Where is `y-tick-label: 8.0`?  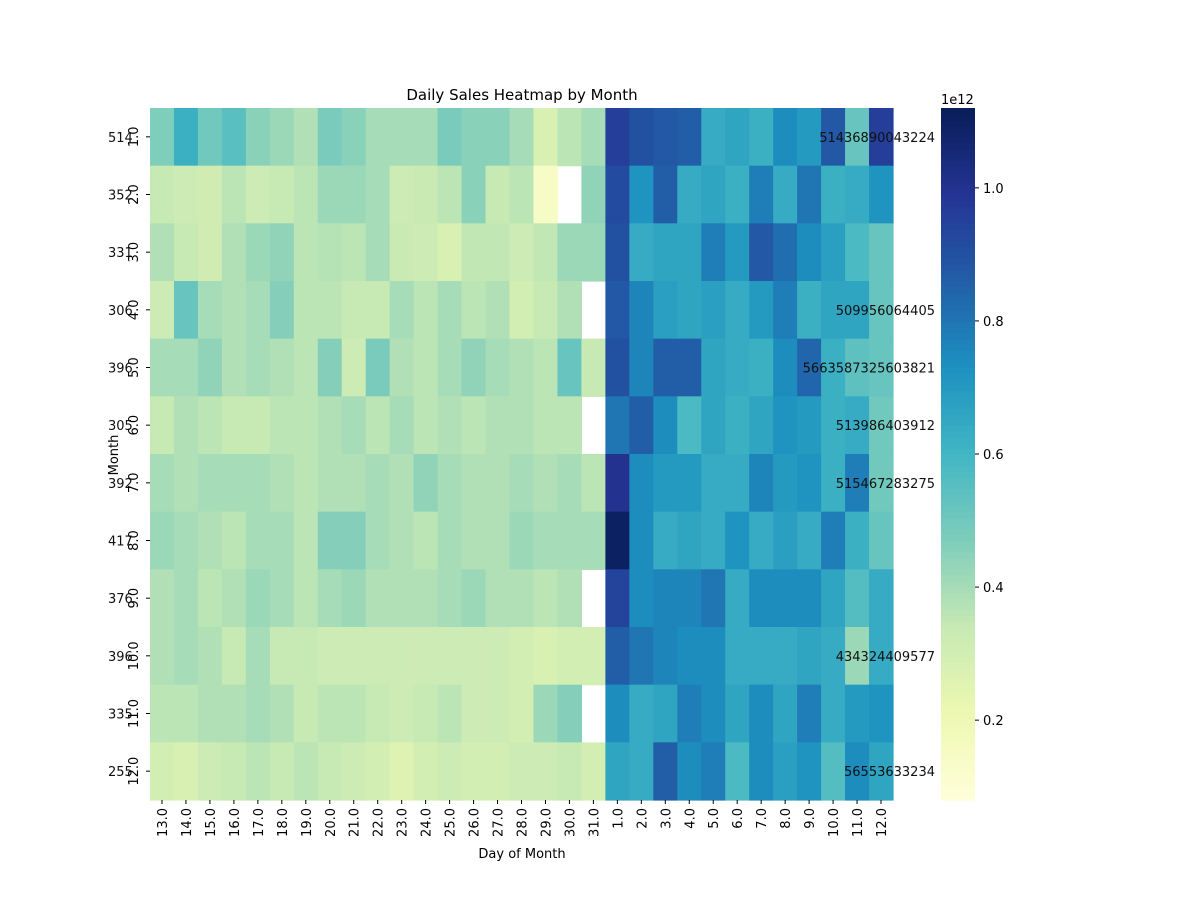
y-tick-label: 8.0 is located at coordinates (134, 540).